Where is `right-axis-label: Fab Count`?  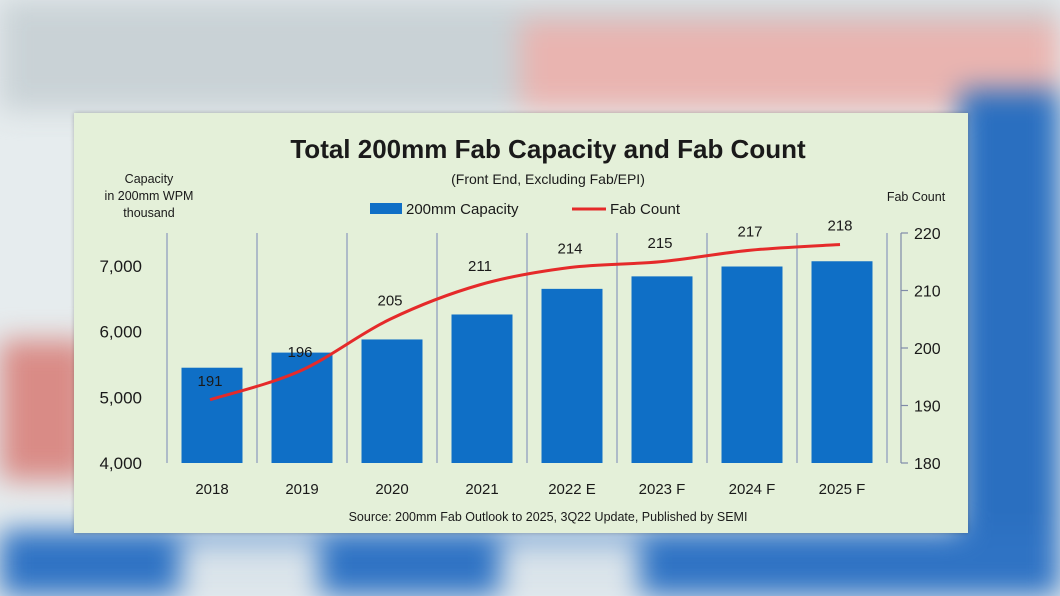 right-axis-label: Fab Count is located at coordinates (916, 197).